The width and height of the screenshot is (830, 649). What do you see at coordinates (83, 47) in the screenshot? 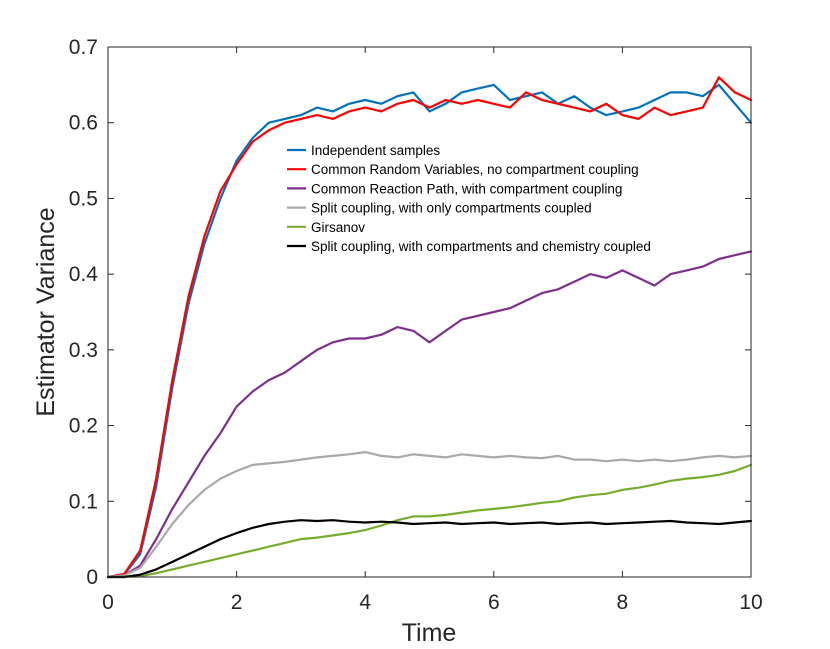
I see `y-tick-label: 0.7` at bounding box center [83, 47].